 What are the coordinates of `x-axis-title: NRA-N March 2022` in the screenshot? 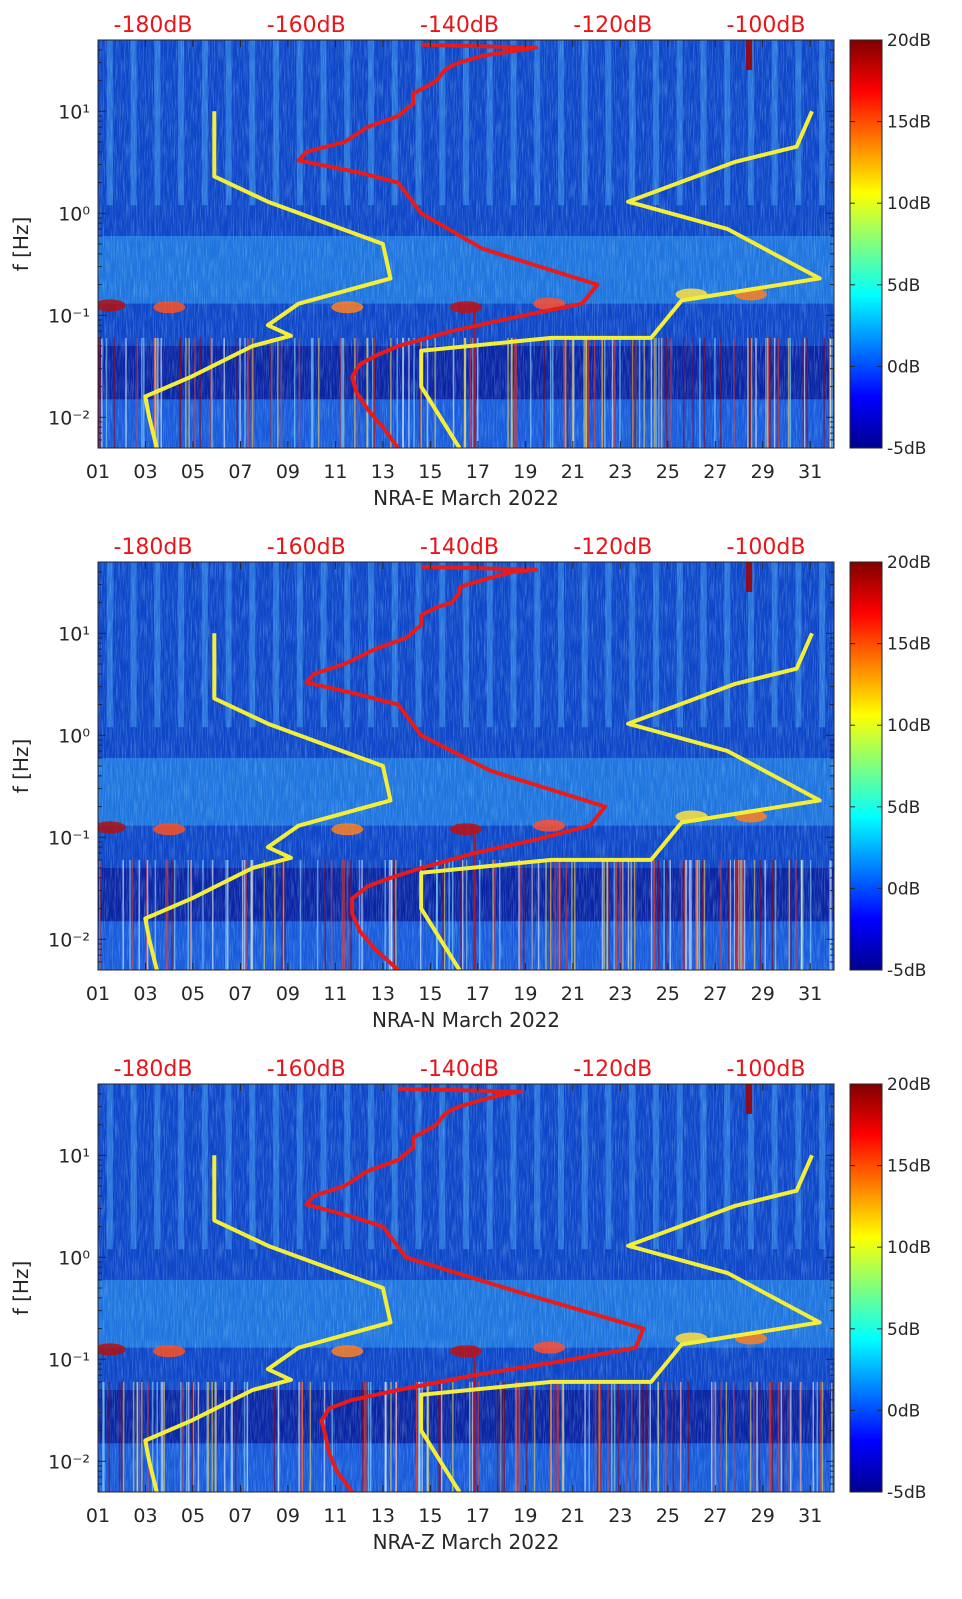 It's located at (466, 1020).